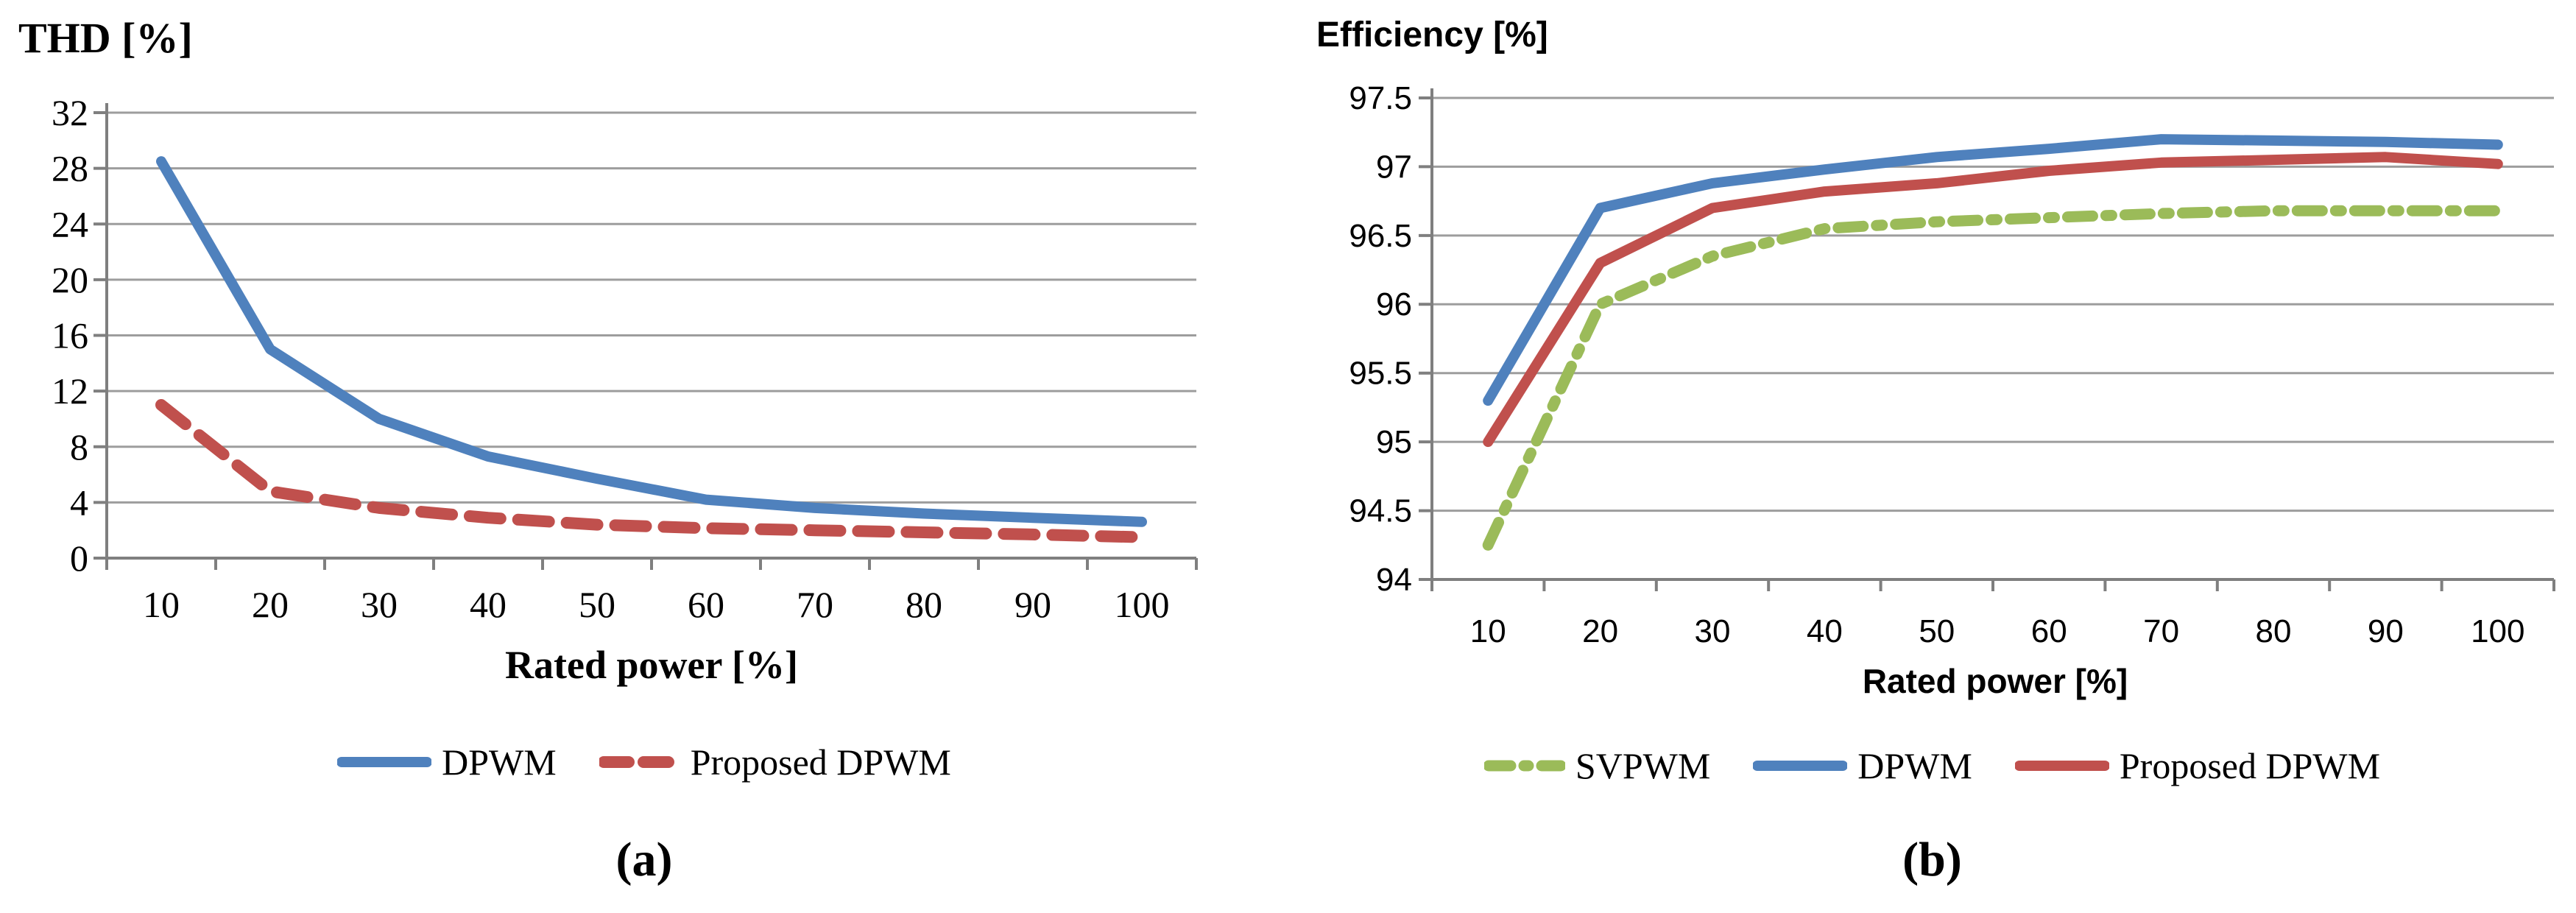 Image resolution: width=2576 pixels, height=913 pixels. I want to click on y-tick-label: 16, so click(70, 335).